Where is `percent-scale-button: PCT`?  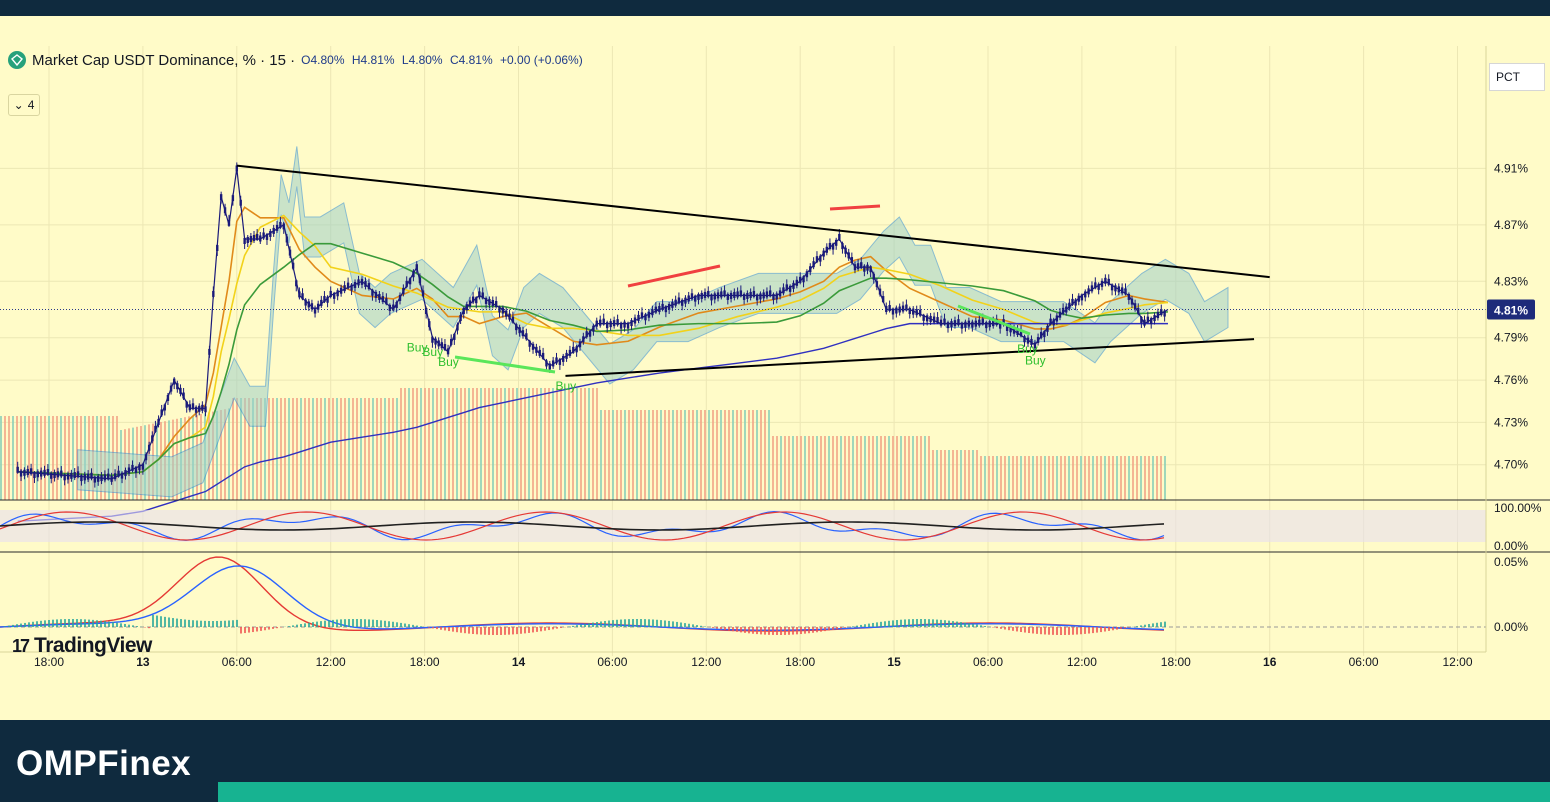
percent-scale-button: PCT is located at coordinates (1517, 77).